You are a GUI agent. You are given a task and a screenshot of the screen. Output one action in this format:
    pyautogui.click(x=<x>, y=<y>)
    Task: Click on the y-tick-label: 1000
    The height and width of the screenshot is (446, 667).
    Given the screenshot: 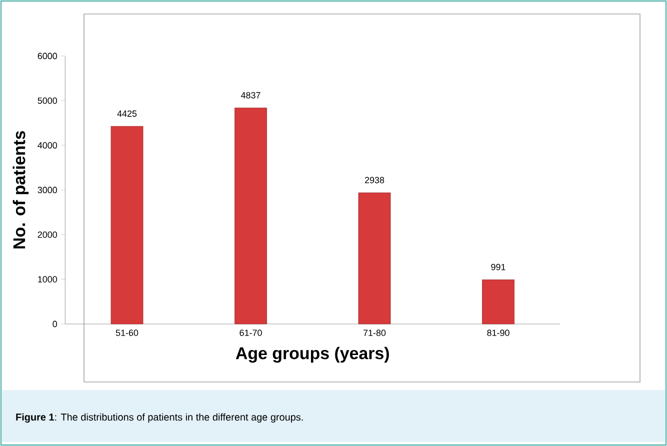 What is the action you would take?
    pyautogui.click(x=48, y=279)
    